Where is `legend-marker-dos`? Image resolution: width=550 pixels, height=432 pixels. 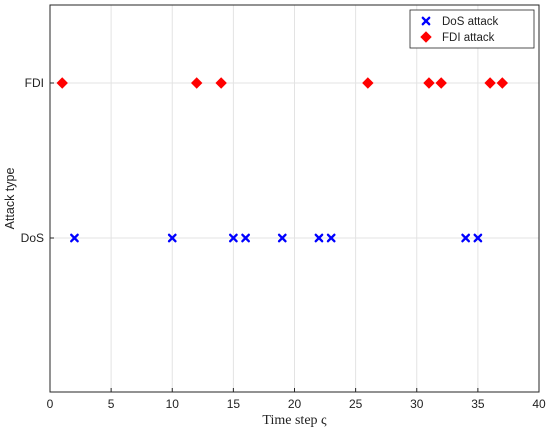 legend-marker-dos is located at coordinates (426, 21).